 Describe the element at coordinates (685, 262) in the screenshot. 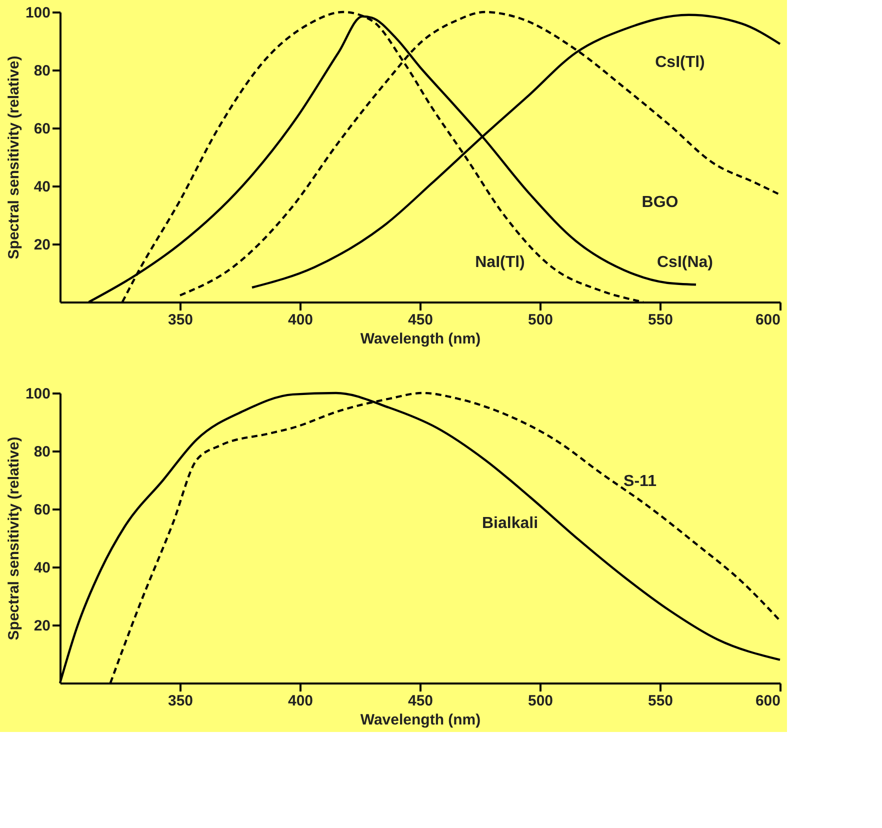

I see `series-label: CsI(Na)` at that location.